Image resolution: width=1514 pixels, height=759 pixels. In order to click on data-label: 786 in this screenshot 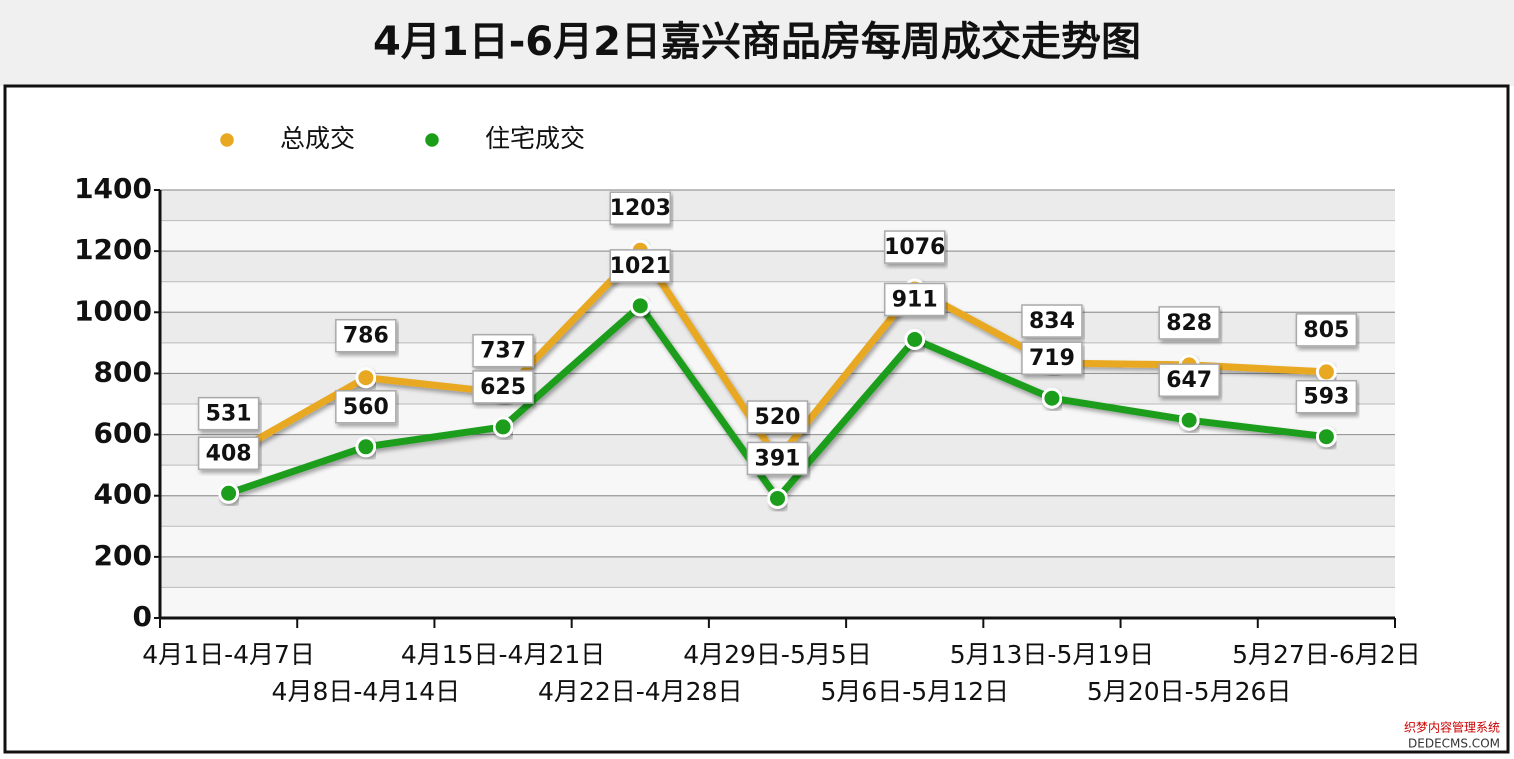, I will do `click(366, 336)`.